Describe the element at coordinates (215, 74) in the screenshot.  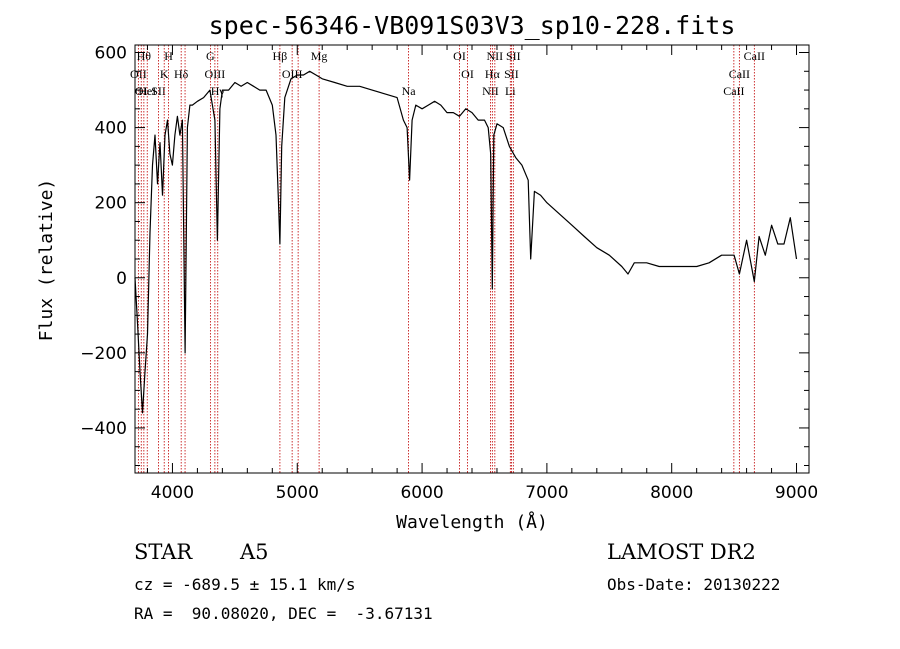
I see `line-label-10: OIII` at that location.